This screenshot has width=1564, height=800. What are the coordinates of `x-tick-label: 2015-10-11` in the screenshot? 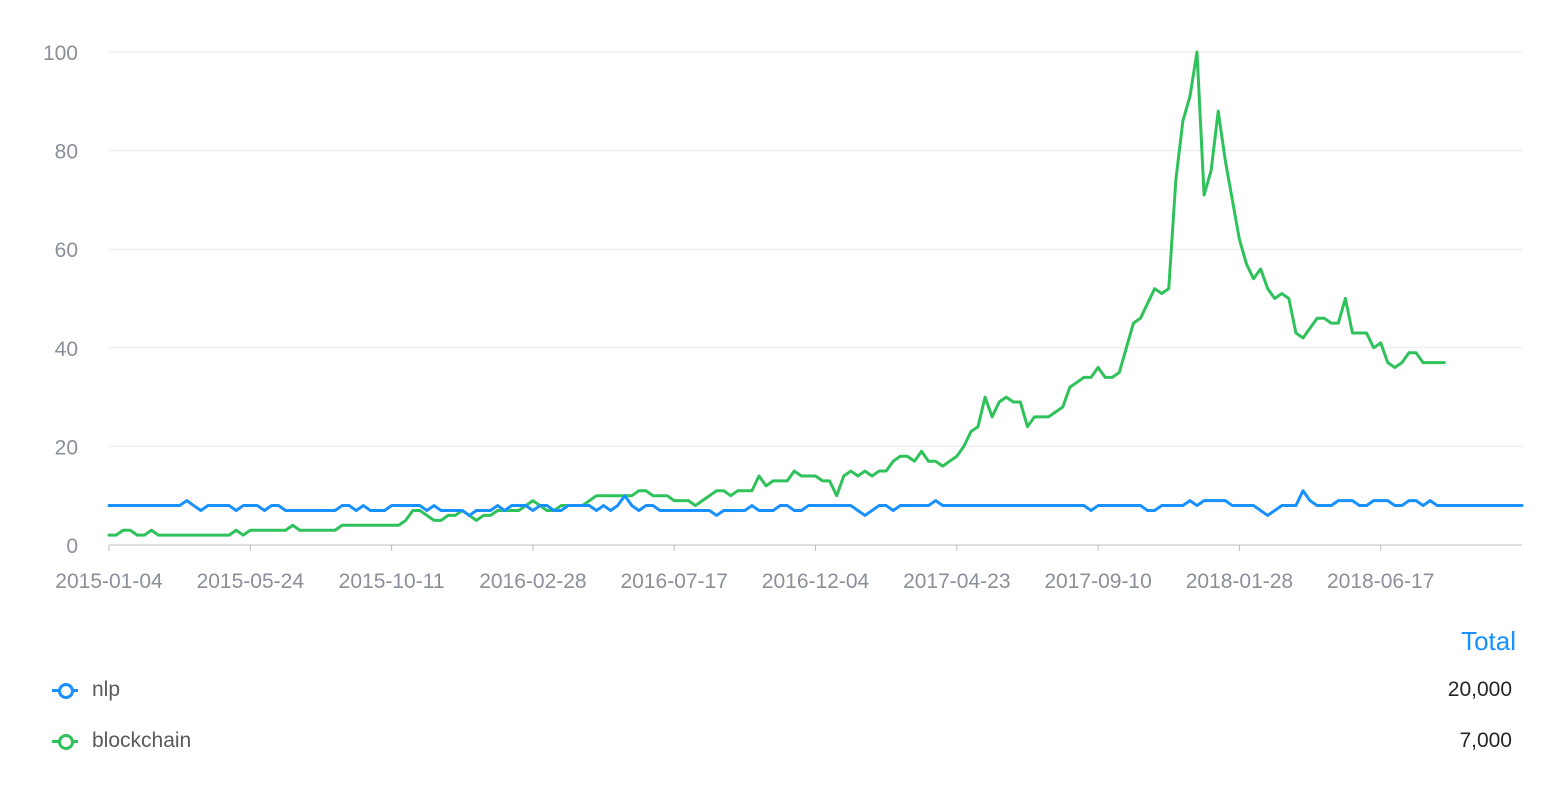 It's located at (392, 581).